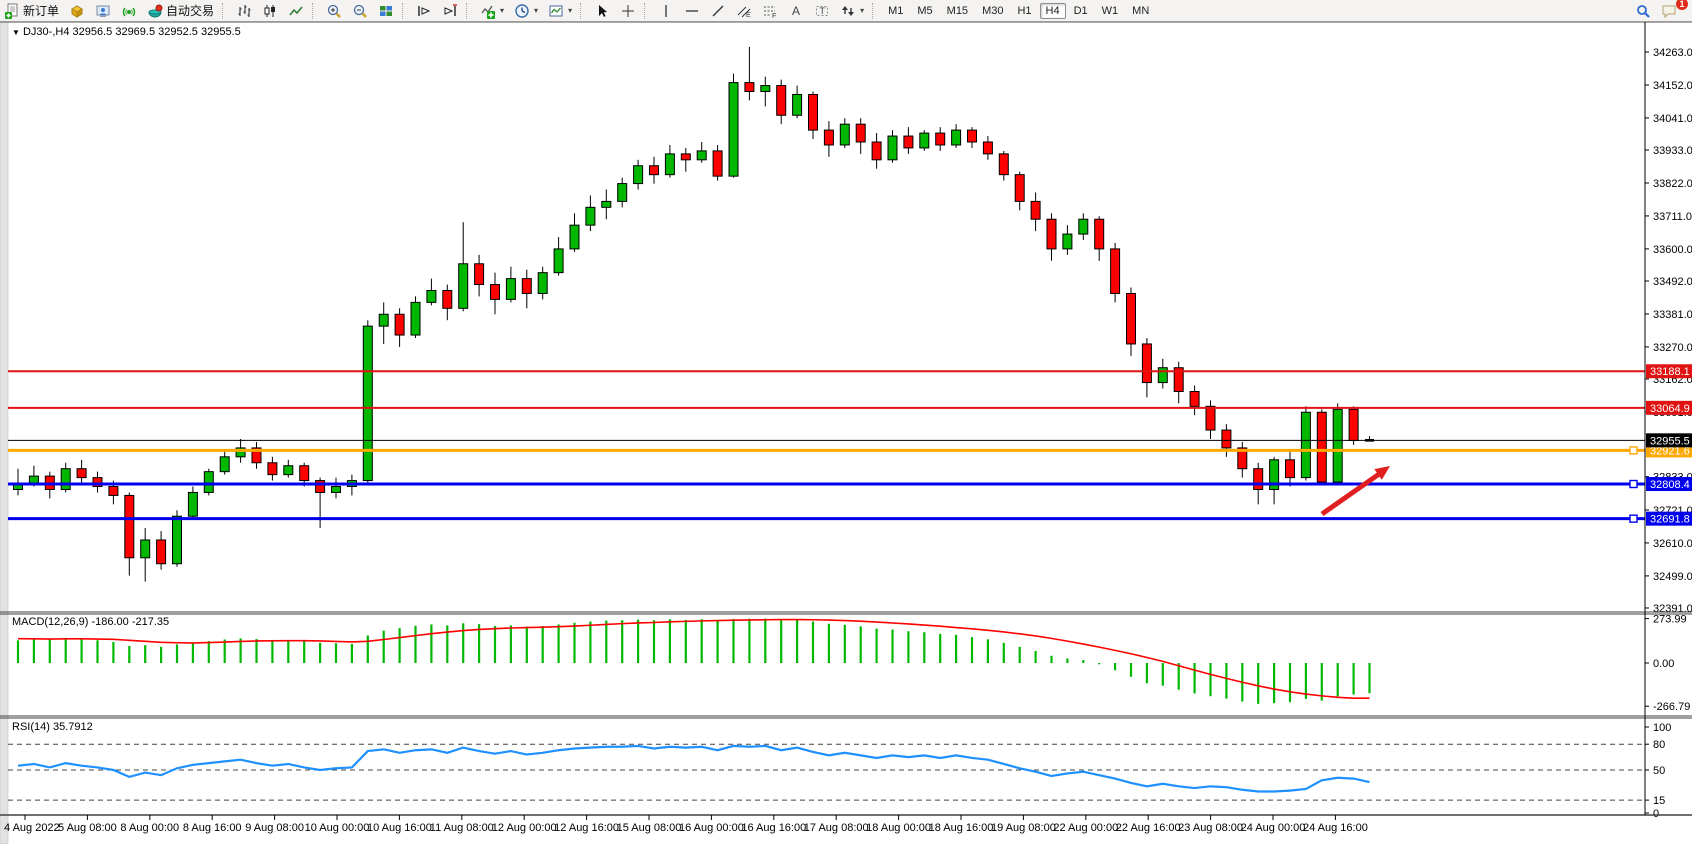 The width and height of the screenshot is (1692, 844). Describe the element at coordinates (1273, 828) in the screenshot. I see `time-tick-label: 24 Aug 00:00` at that location.